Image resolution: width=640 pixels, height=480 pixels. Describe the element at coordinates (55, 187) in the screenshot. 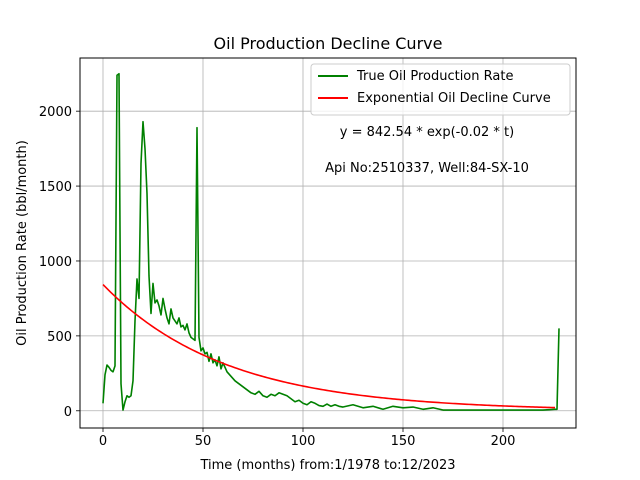

I see `y-tick-label: 1500` at that location.